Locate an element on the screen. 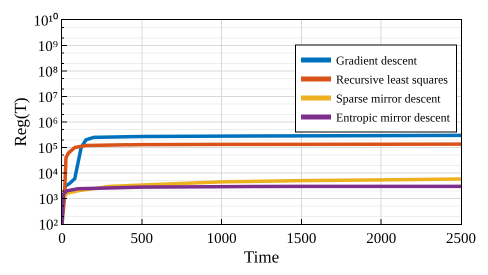  y-axis-title: Reg(T) is located at coordinates (20, 122).